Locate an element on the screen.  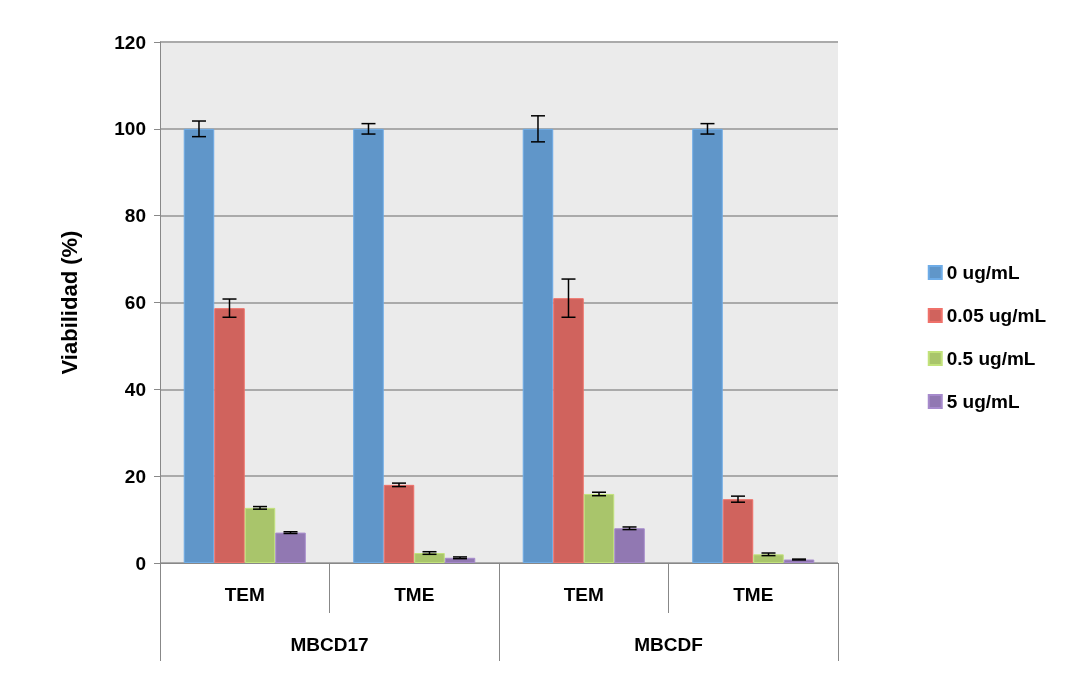
legend-label: 0.05 ug/mL is located at coordinates (996, 315).